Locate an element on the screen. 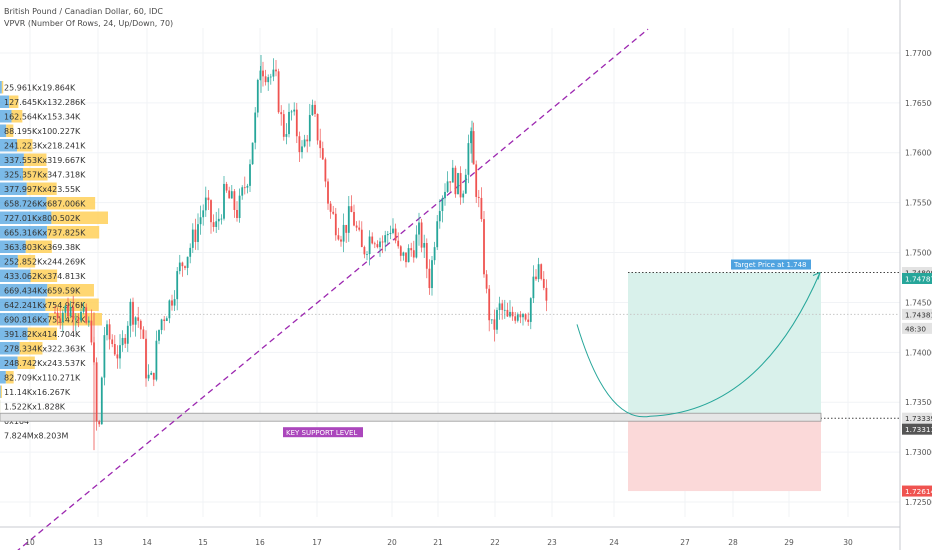 Image resolution: width=932 pixels, height=550 pixels. time-tick-label: 30 is located at coordinates (848, 542).